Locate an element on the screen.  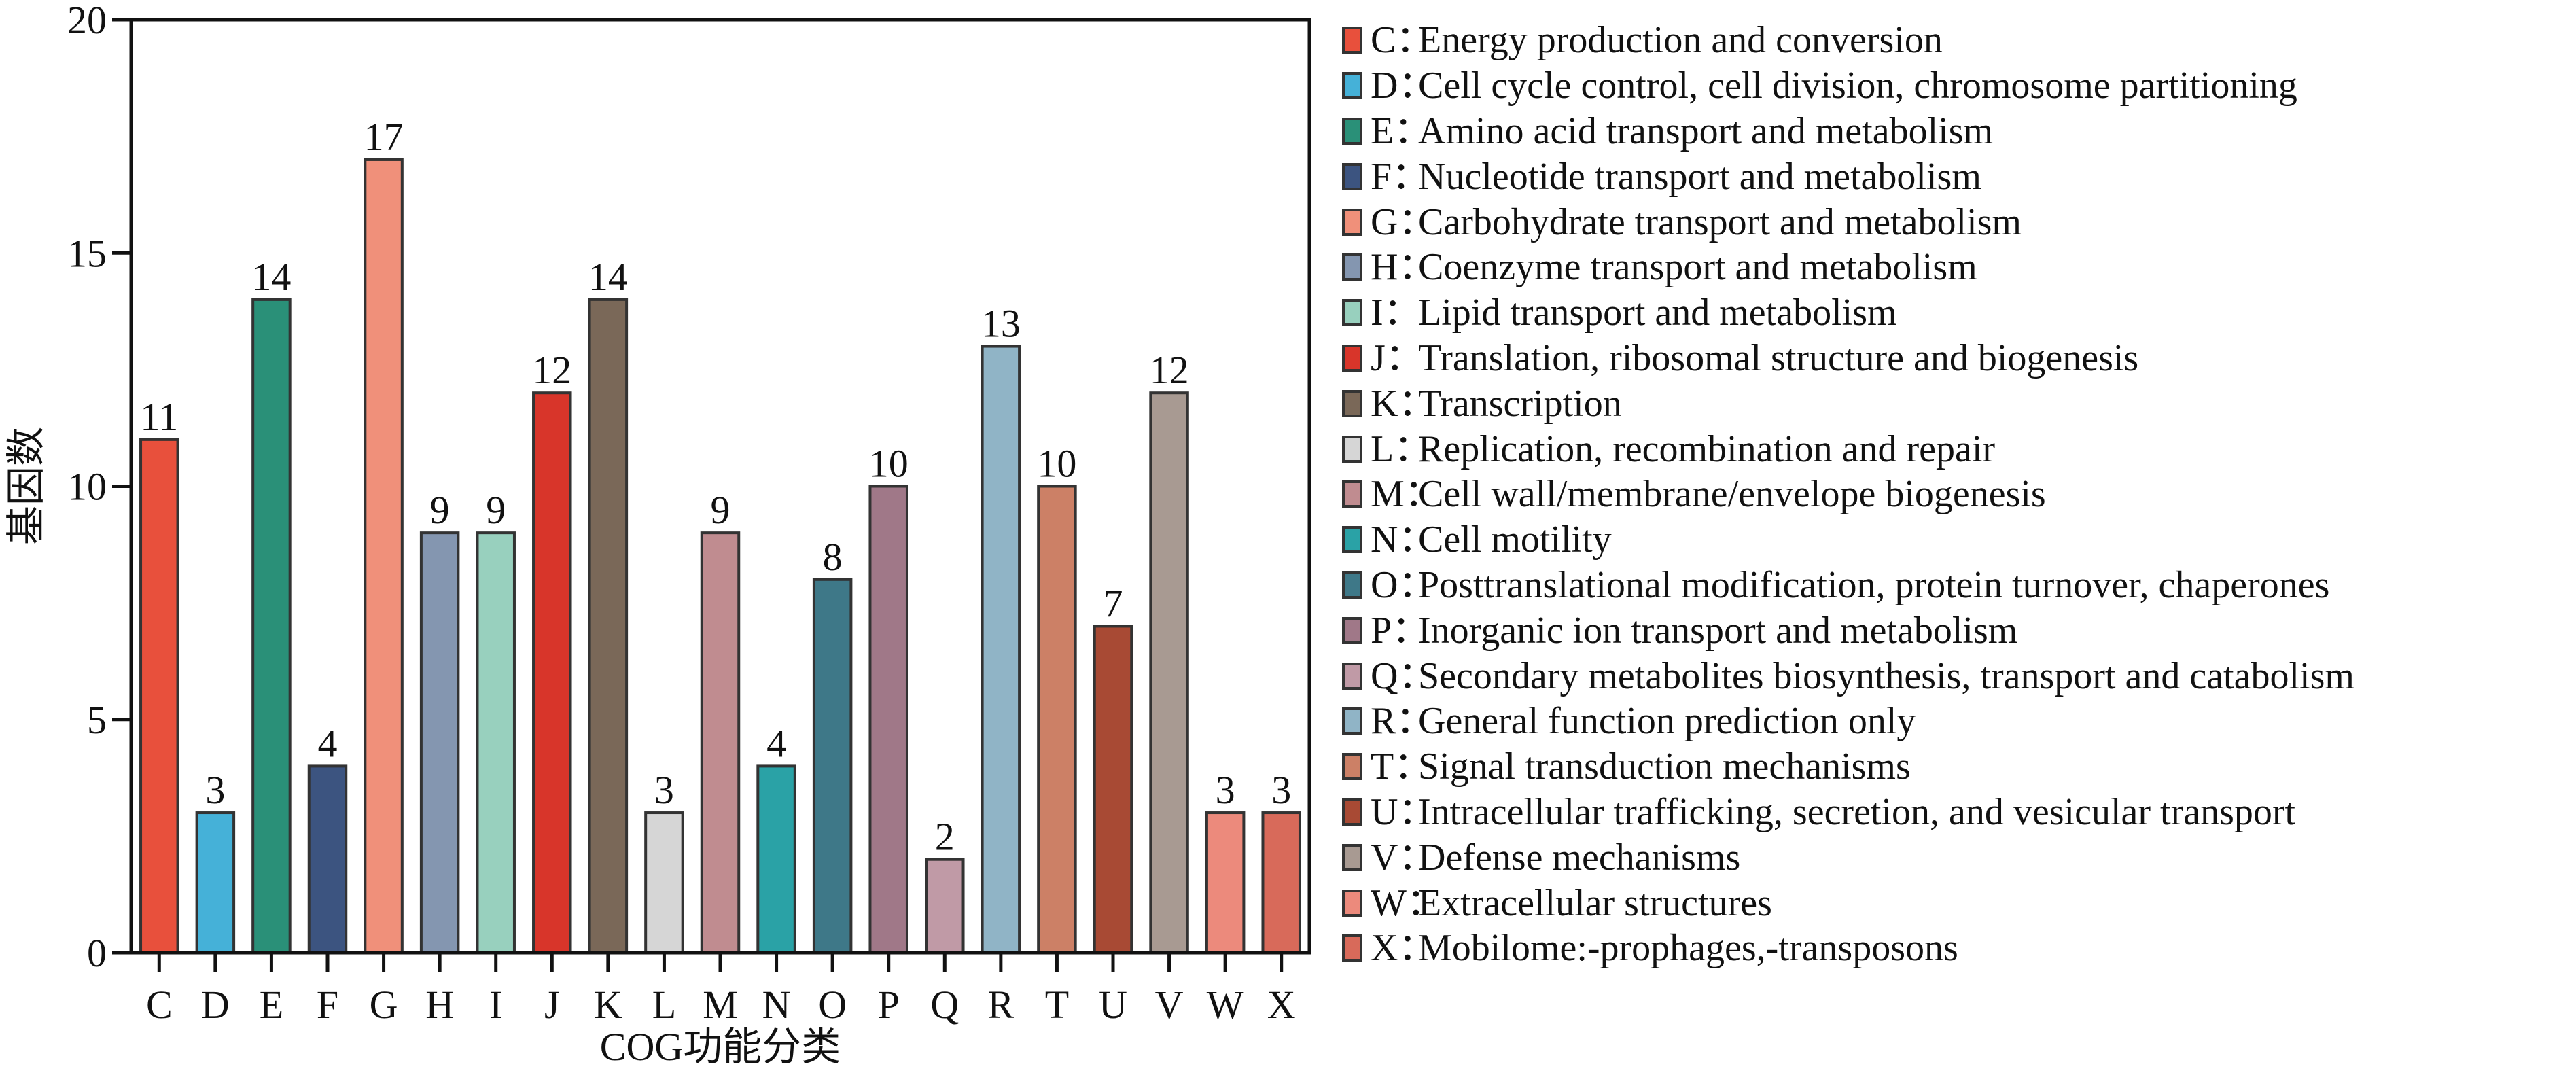
data-label-D: 3 is located at coordinates (215, 790).